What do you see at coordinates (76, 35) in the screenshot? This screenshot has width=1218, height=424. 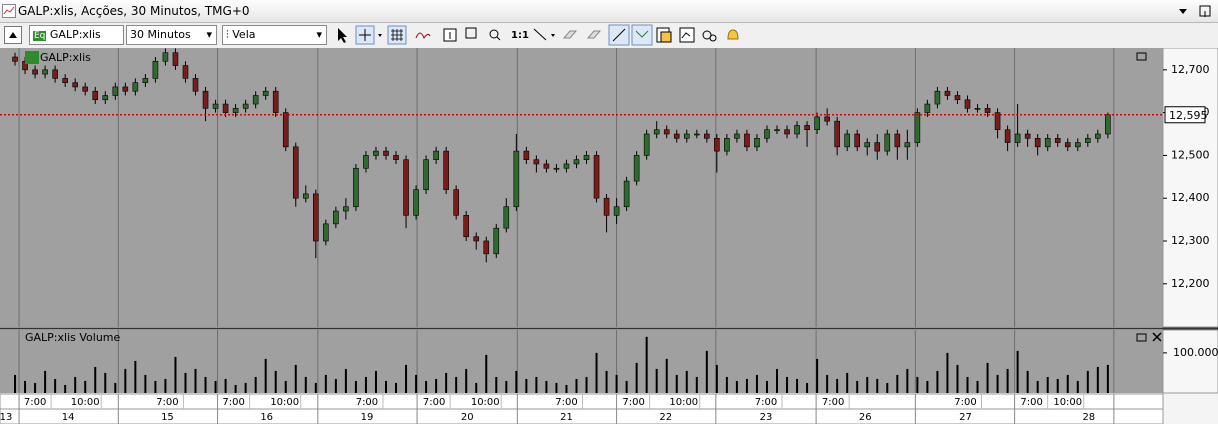 I see `symbol-field: Eq GALP:xlis` at bounding box center [76, 35].